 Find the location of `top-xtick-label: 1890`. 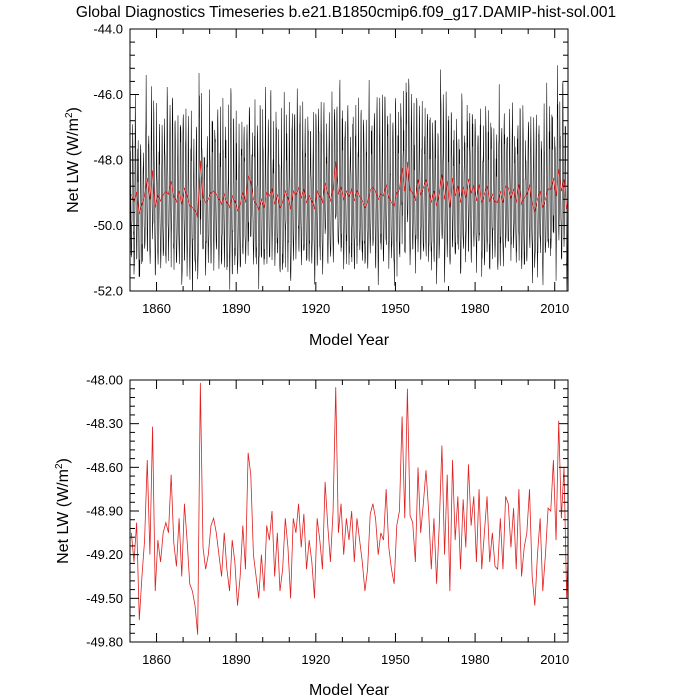

top-xtick-label: 1890 is located at coordinates (236, 308).